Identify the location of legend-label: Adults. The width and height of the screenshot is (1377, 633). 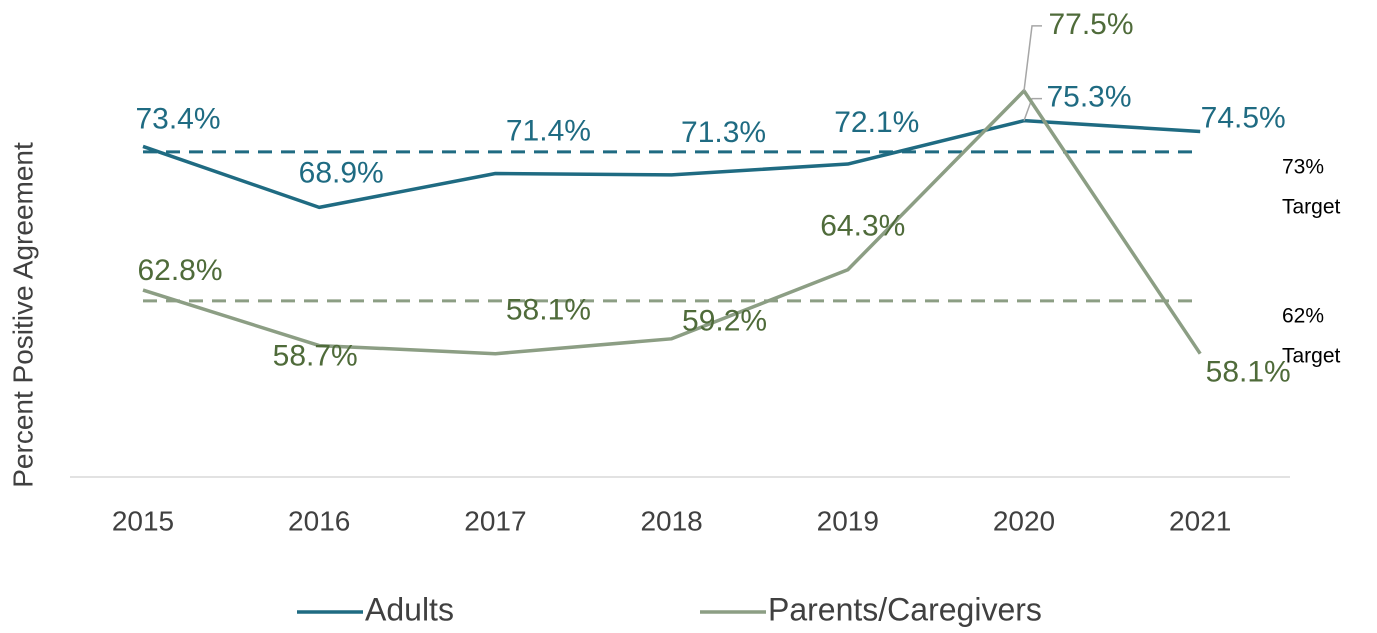
(409, 609).